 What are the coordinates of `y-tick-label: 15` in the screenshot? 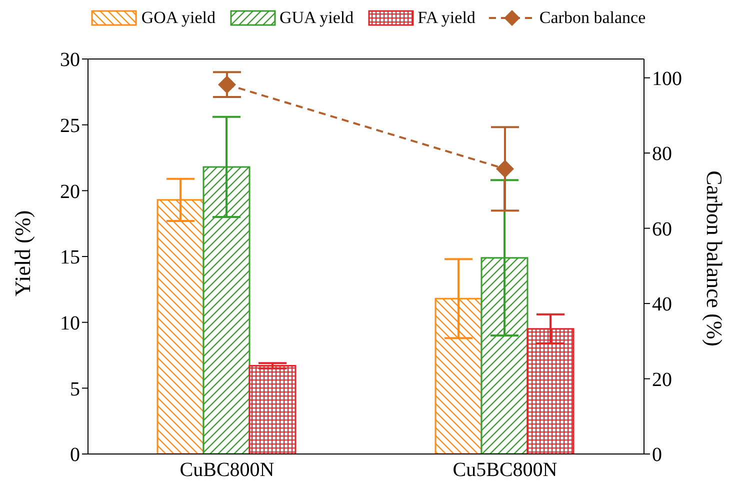 It's located at (70, 257).